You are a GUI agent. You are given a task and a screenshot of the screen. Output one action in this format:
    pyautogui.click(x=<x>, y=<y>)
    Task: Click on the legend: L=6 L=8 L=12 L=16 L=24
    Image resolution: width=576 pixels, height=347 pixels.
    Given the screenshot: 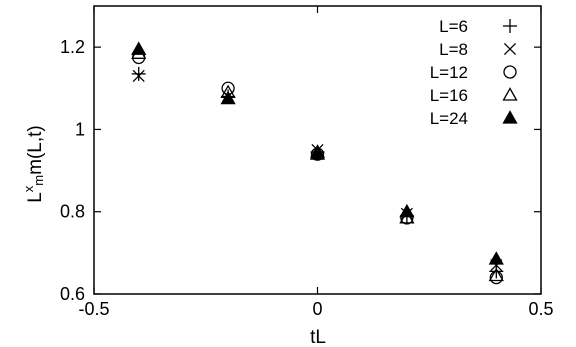 What is the action you would take?
    pyautogui.click(x=474, y=72)
    